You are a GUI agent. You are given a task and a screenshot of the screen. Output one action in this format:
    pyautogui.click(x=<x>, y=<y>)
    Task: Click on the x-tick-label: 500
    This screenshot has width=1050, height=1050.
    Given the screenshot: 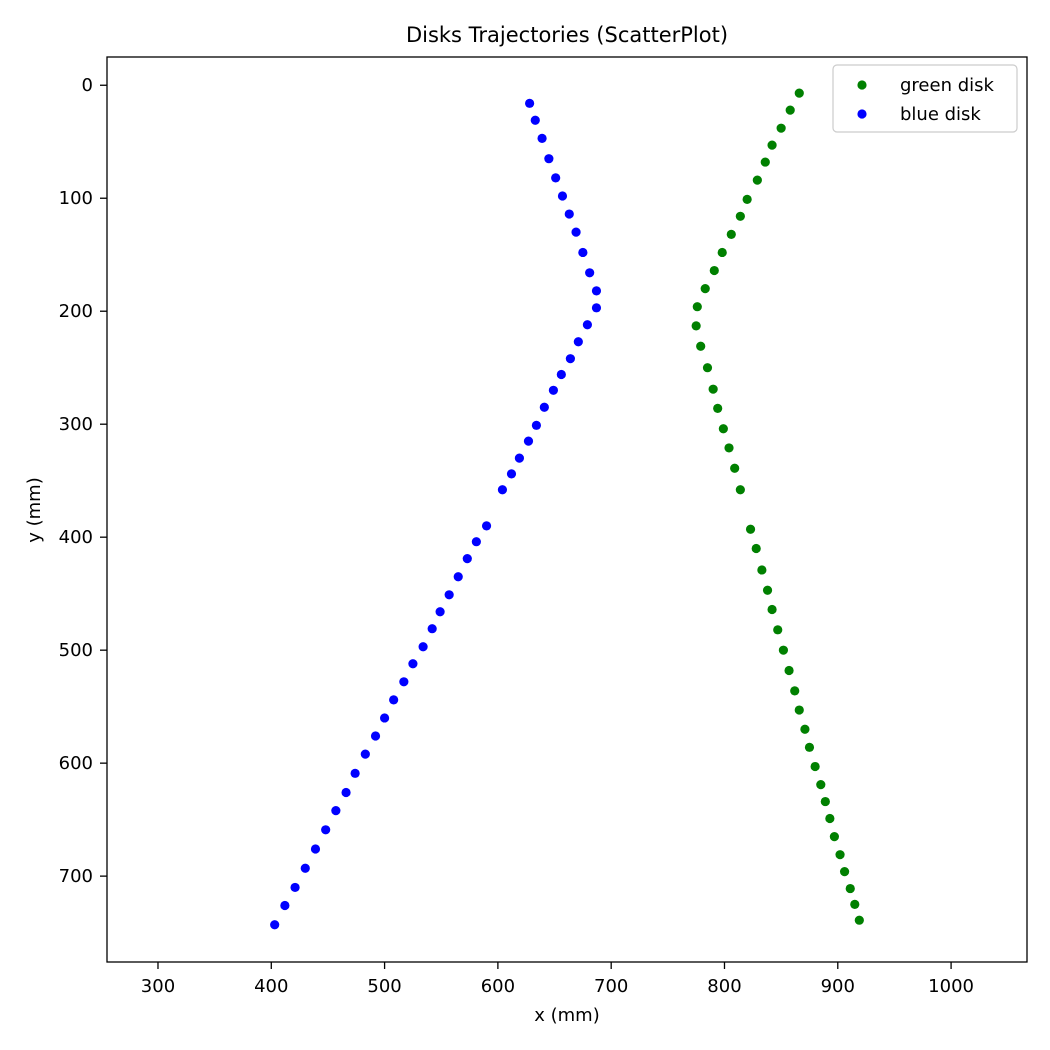 What is the action you would take?
    pyautogui.click(x=384, y=986)
    